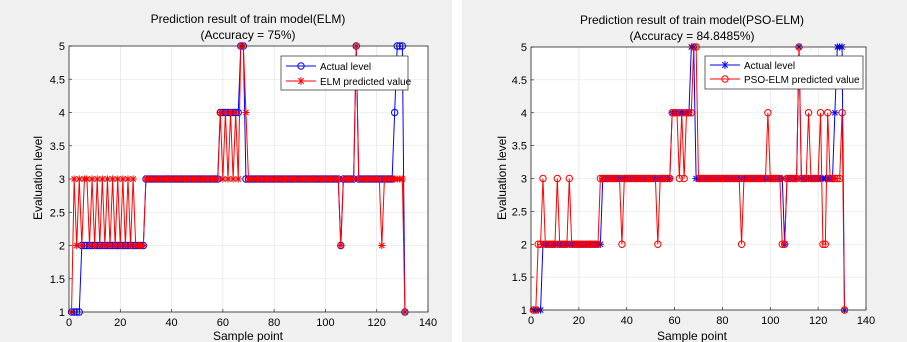 This screenshot has width=907, height=342. I want to click on y-tick-label: 5, so click(524, 48).